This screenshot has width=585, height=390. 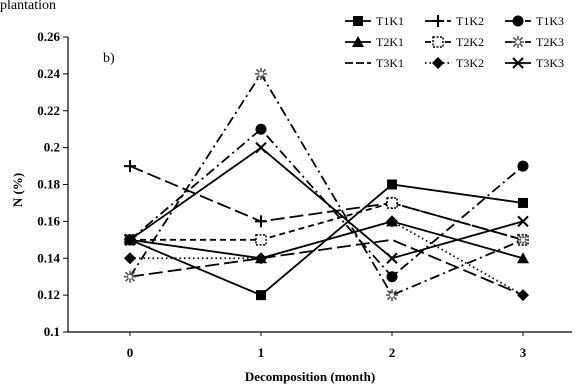 I want to click on legend-label: T1K1, so click(x=390, y=21).